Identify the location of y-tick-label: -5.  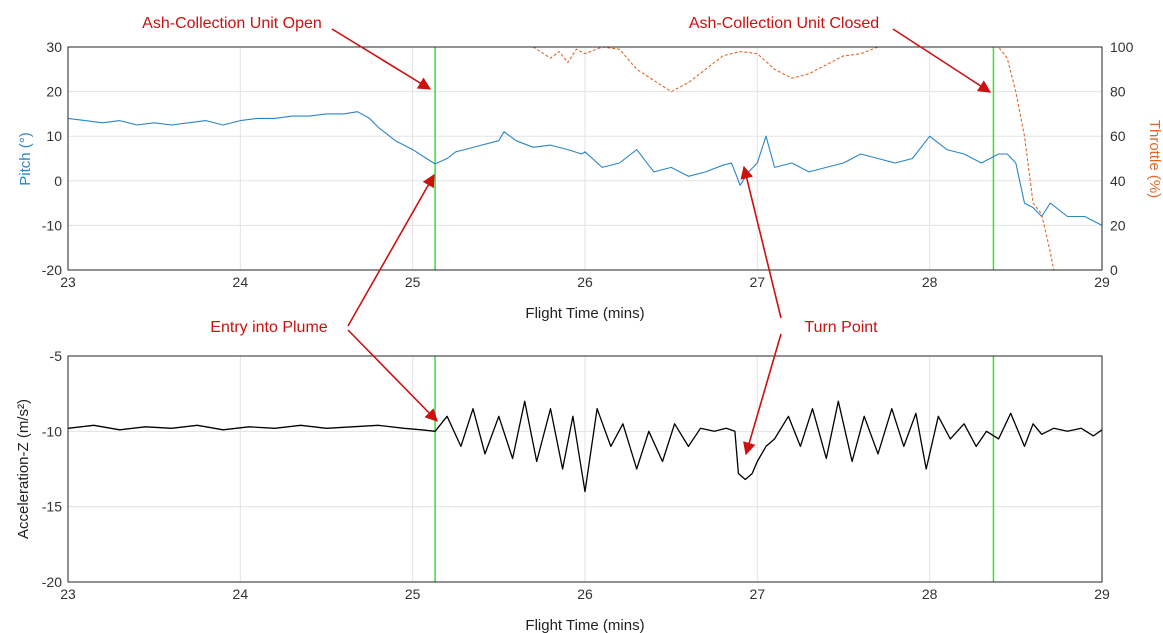
(56, 356).